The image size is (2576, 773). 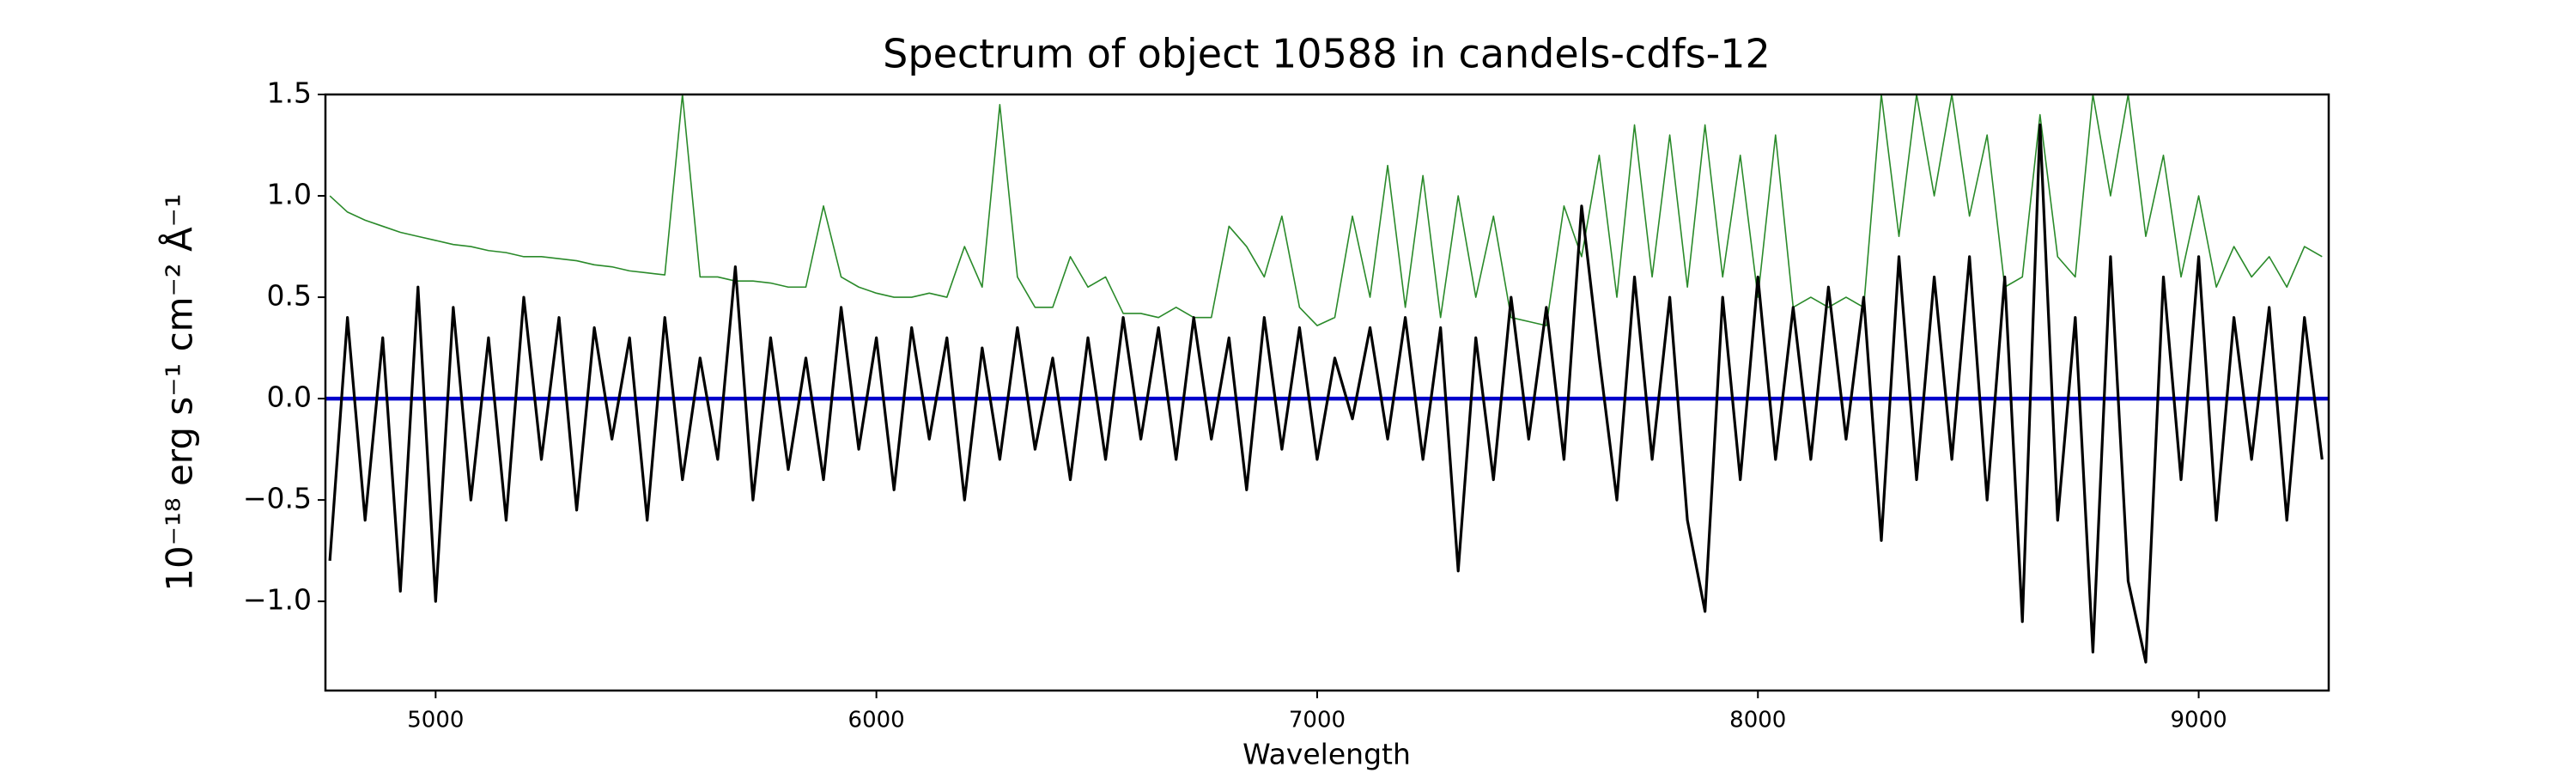 I want to click on y-tick-label: 1.5, so click(x=290, y=93).